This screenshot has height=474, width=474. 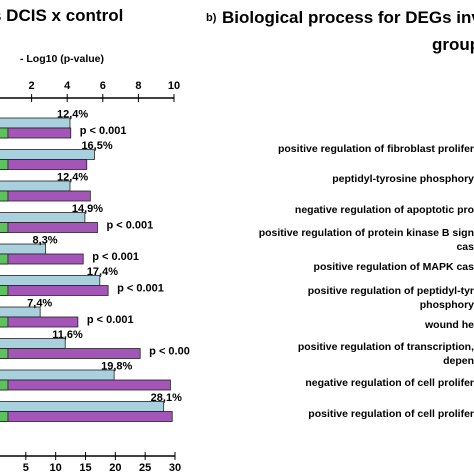 What do you see at coordinates (32, 86) in the screenshot?
I see `top-axis-tick-label: 2` at bounding box center [32, 86].